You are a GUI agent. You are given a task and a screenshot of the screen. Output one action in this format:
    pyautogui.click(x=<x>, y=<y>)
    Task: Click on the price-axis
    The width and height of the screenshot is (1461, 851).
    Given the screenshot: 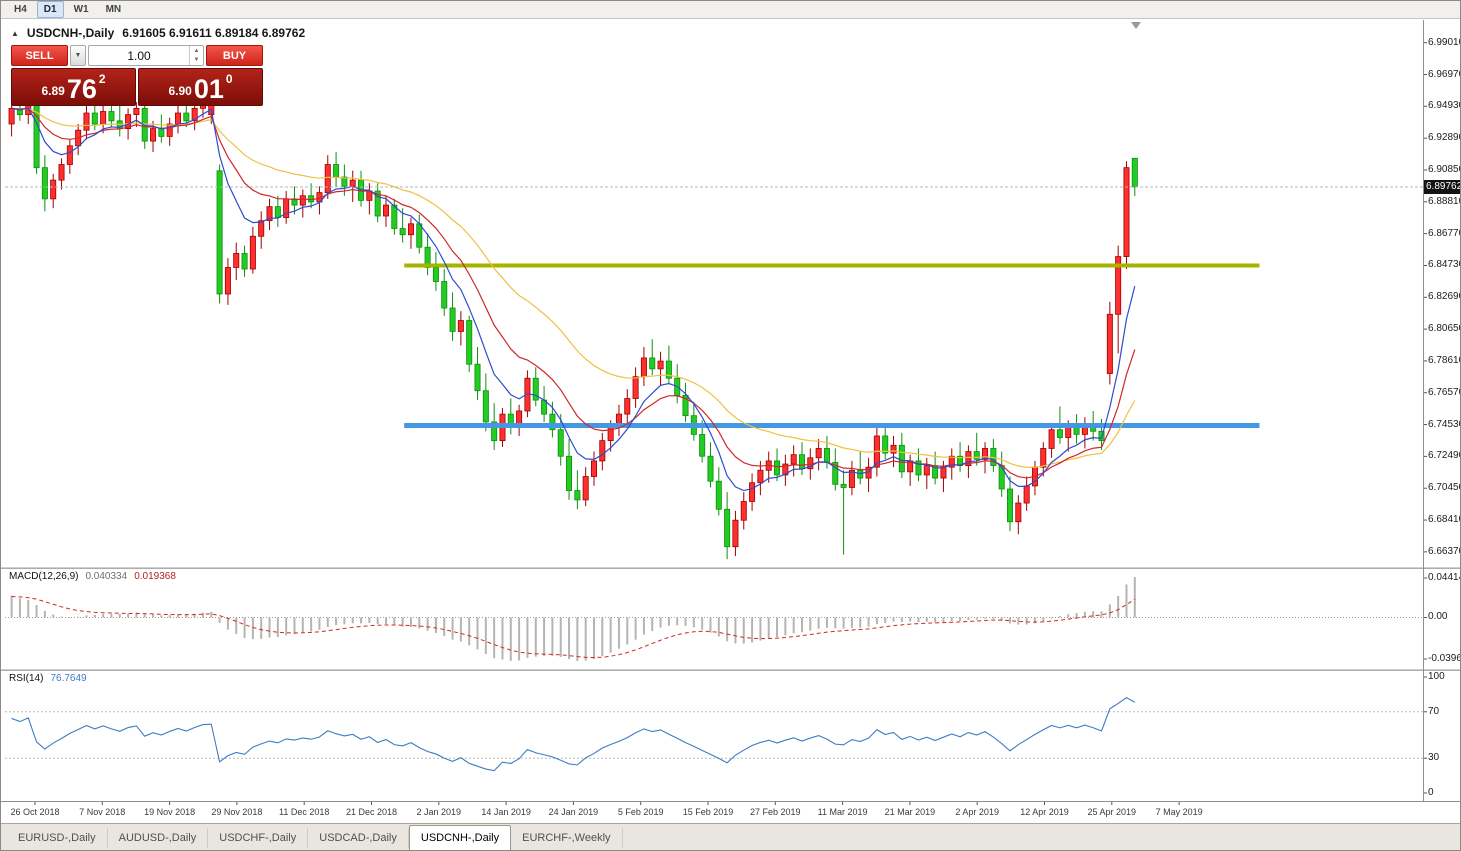 What is the action you would take?
    pyautogui.click(x=1442, y=410)
    